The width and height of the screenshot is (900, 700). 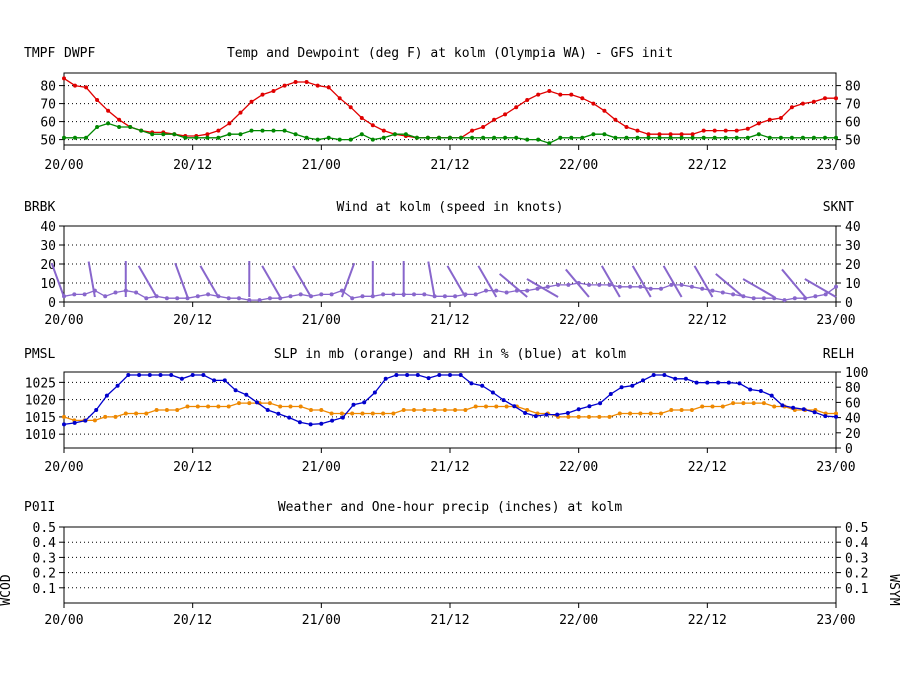 I want to click on x-tick-label: 20/12, so click(x=192, y=620).